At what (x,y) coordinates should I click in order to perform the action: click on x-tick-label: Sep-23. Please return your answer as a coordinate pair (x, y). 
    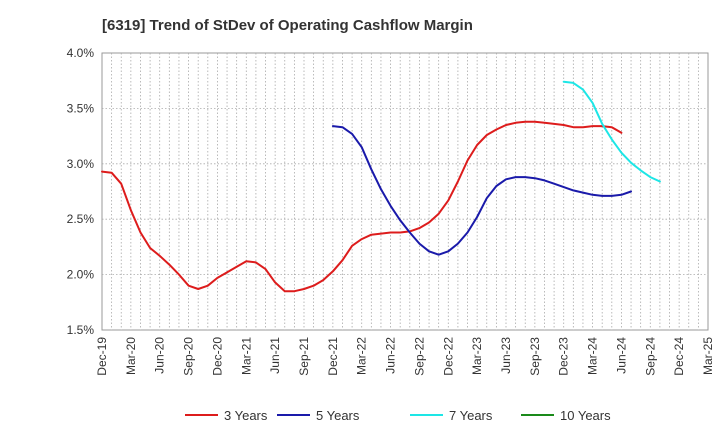
    Looking at the image, I should click on (535, 356).